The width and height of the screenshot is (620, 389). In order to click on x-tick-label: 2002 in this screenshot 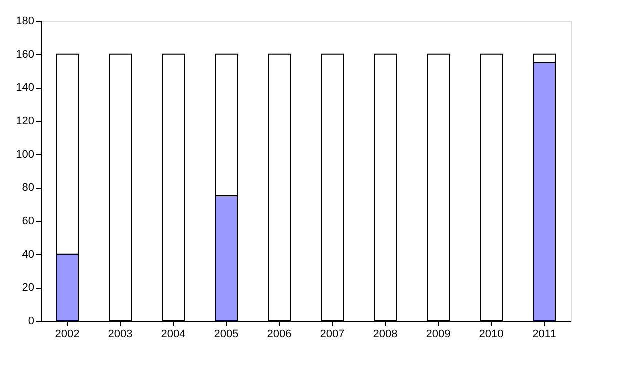, I will do `click(67, 334)`.